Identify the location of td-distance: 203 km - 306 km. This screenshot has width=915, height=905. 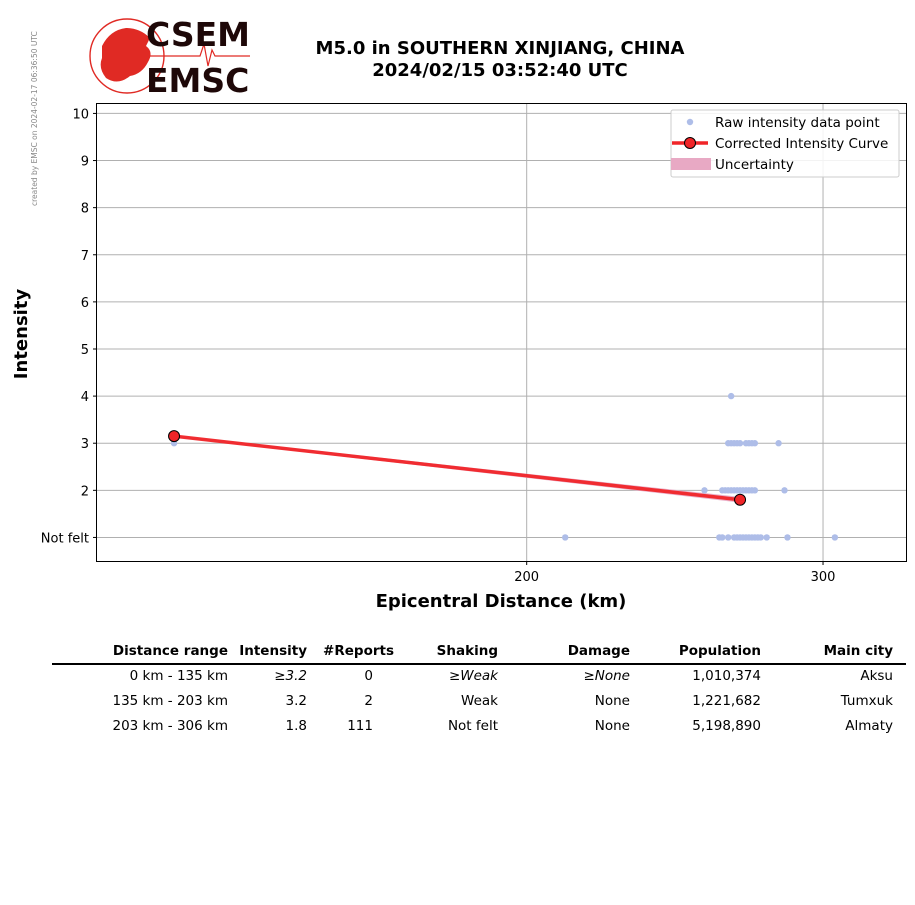
(170, 726).